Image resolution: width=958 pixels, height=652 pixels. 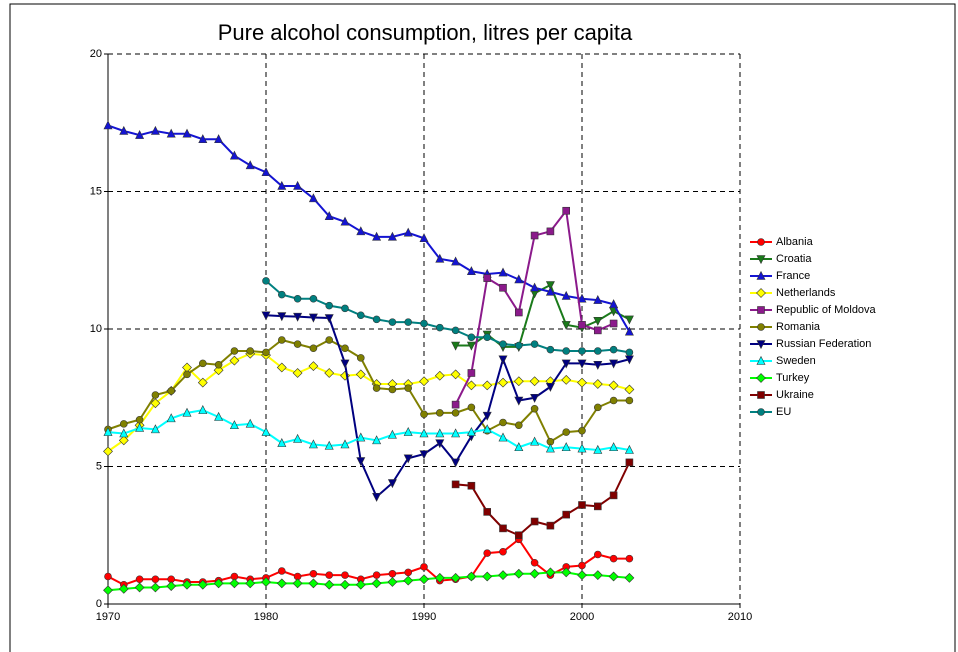 I want to click on x-tick-label: 1980, so click(x=266, y=617).